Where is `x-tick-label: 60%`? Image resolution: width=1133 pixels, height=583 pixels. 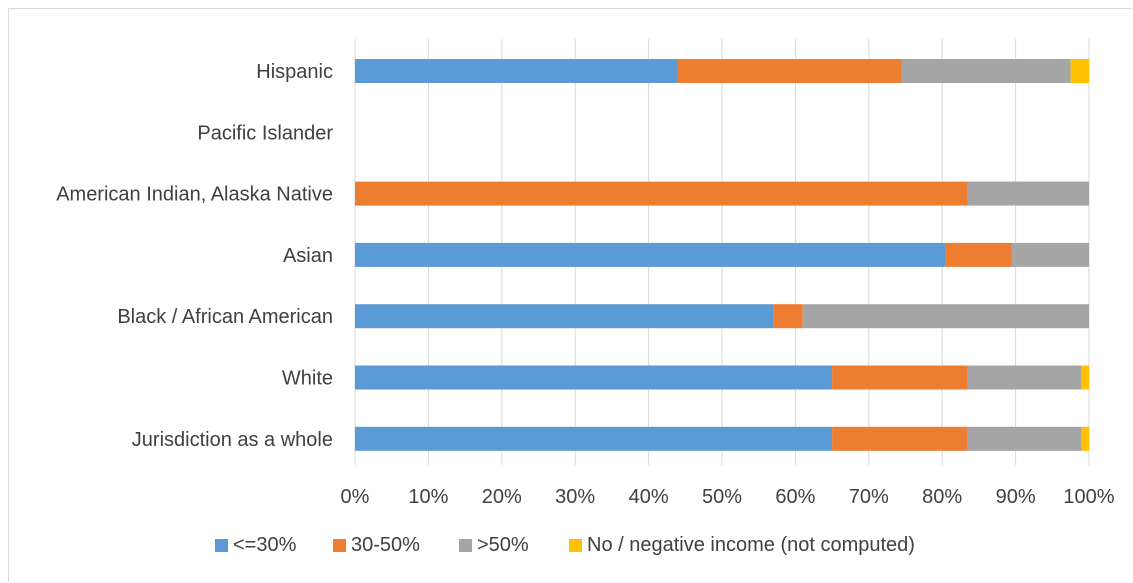 x-tick-label: 60% is located at coordinates (795, 497).